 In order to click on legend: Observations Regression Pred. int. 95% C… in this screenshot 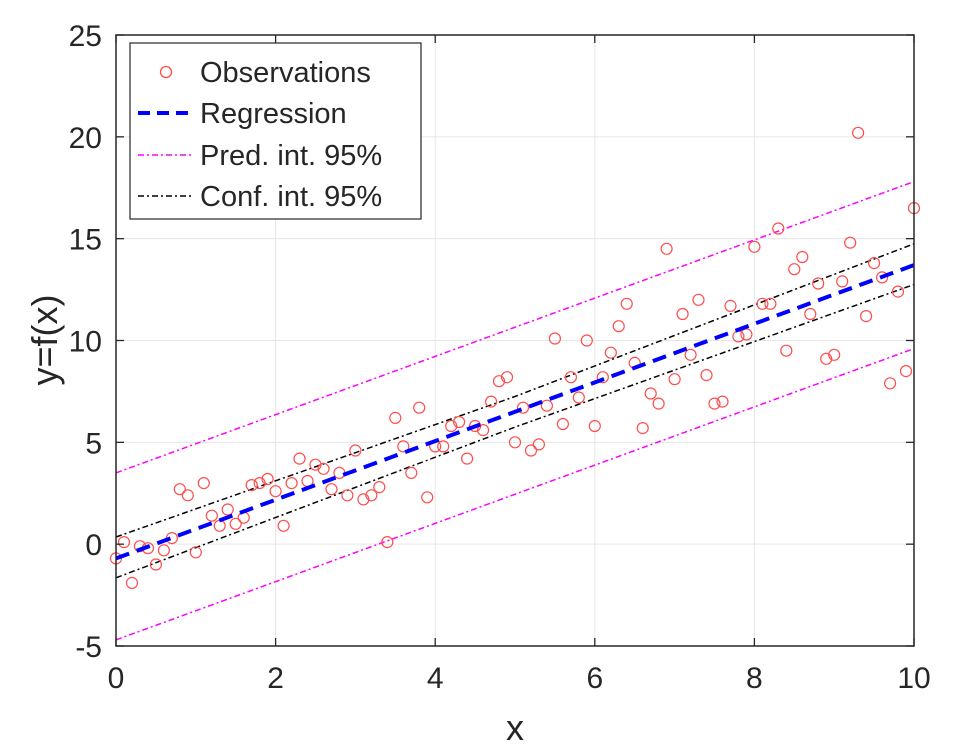, I will do `click(275, 131)`.